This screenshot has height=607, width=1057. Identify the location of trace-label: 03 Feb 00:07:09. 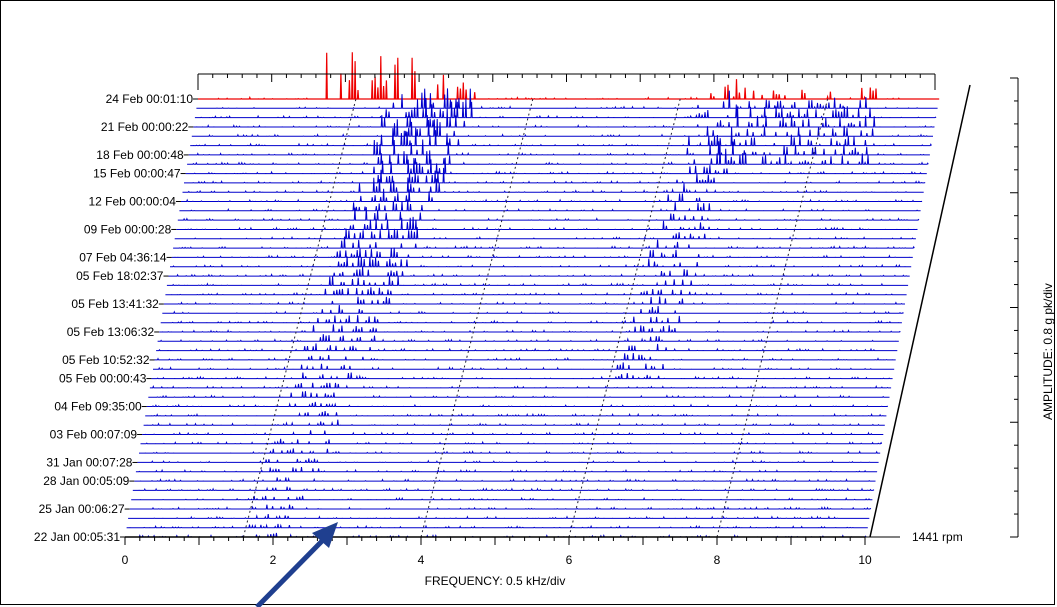
(94, 434).